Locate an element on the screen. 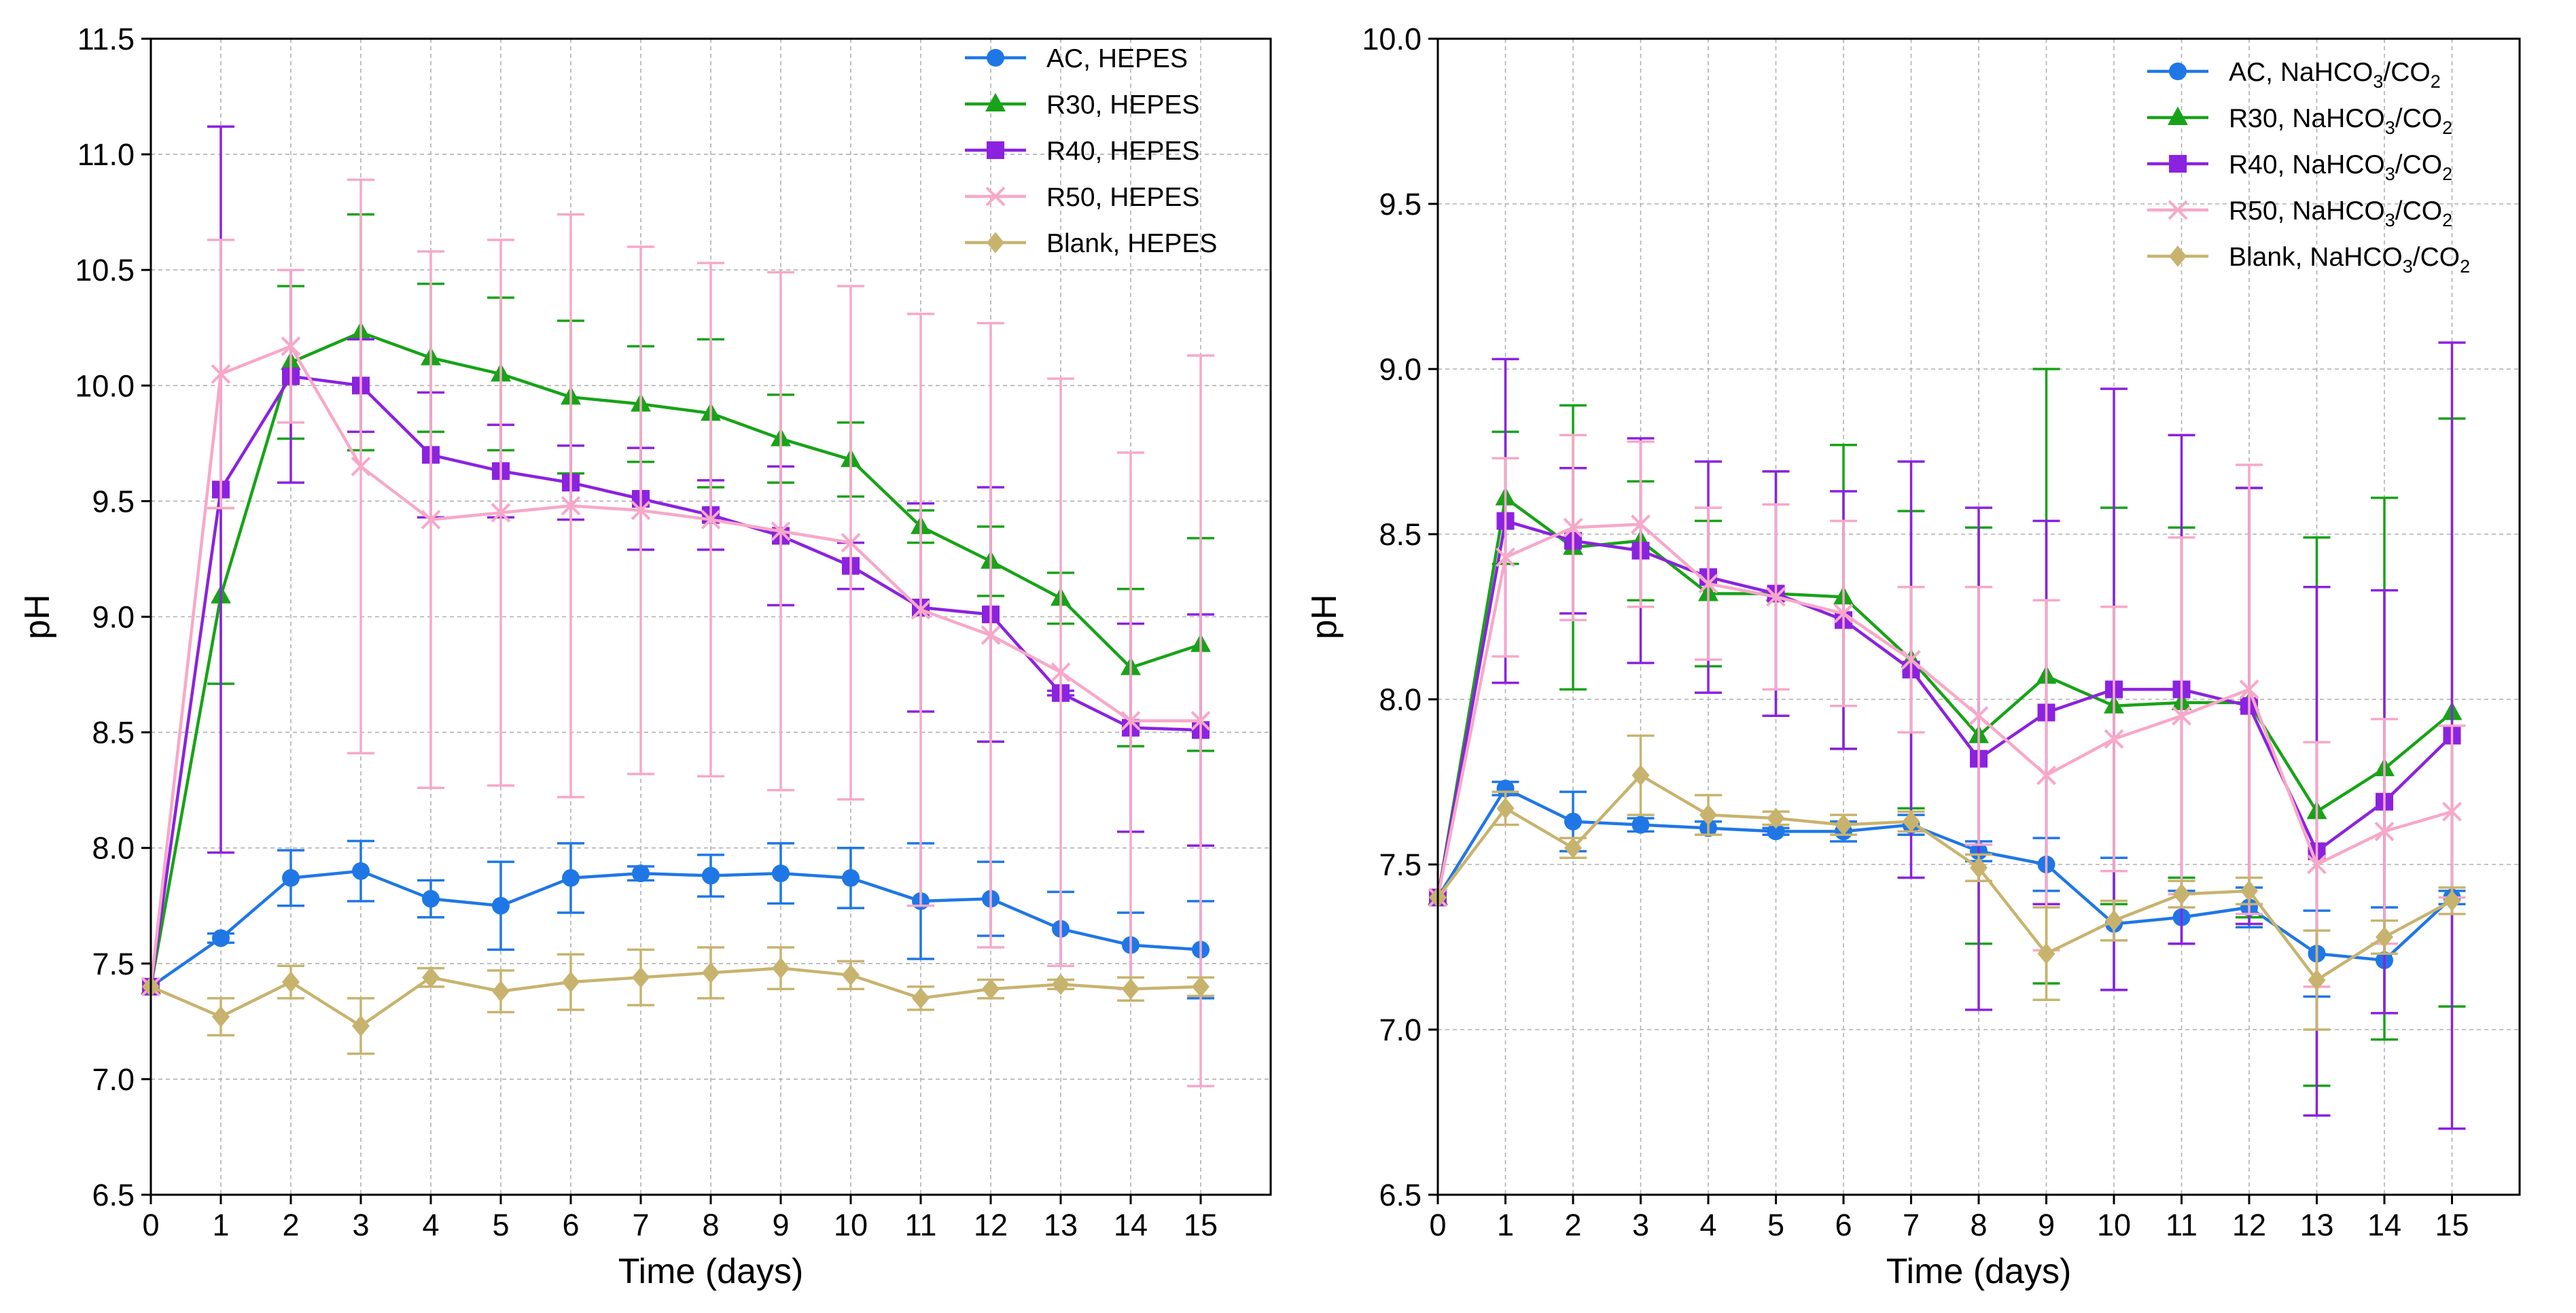 This screenshot has width=2576, height=1313. legend-entry-label: AC, NaHCO3/CO2 is located at coordinates (2335, 75).